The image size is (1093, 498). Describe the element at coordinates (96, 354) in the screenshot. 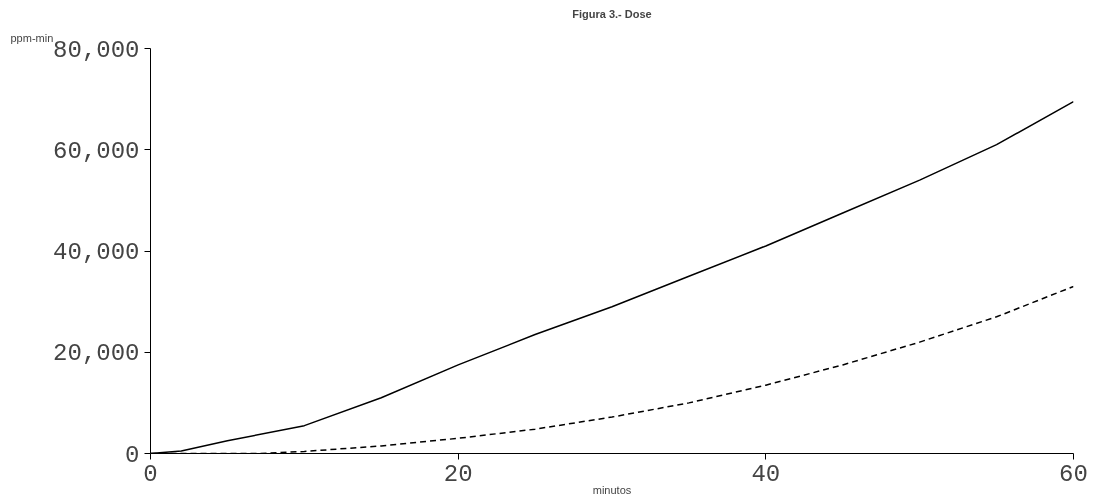

I see `y-tick-label: 20,000` at that location.